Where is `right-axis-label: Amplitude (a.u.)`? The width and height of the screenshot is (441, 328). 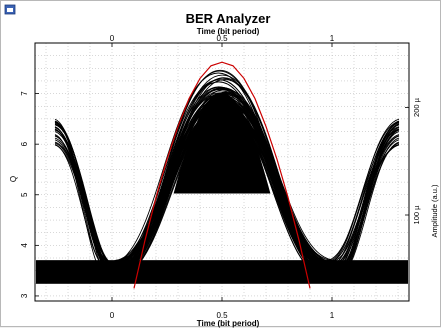
right-axis-label: Amplitude (a.u.) is located at coordinates (434, 210).